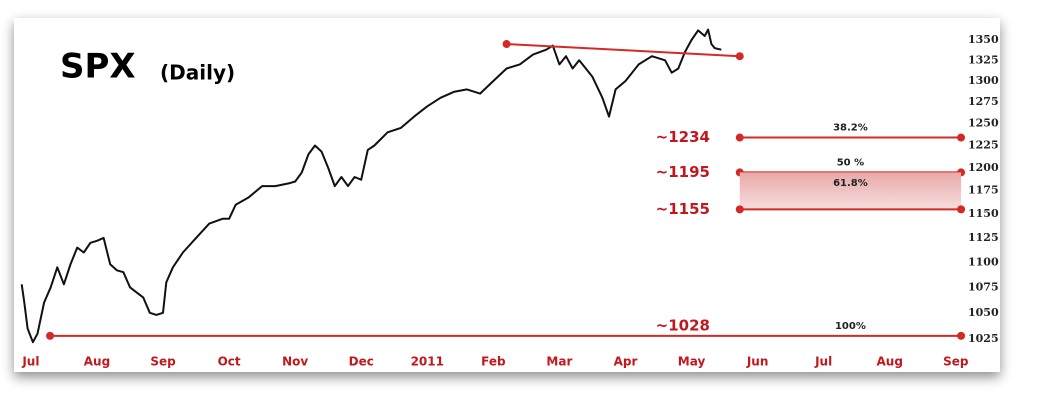 The image size is (1057, 415). I want to click on x-tick-label: Nov, so click(295, 362).